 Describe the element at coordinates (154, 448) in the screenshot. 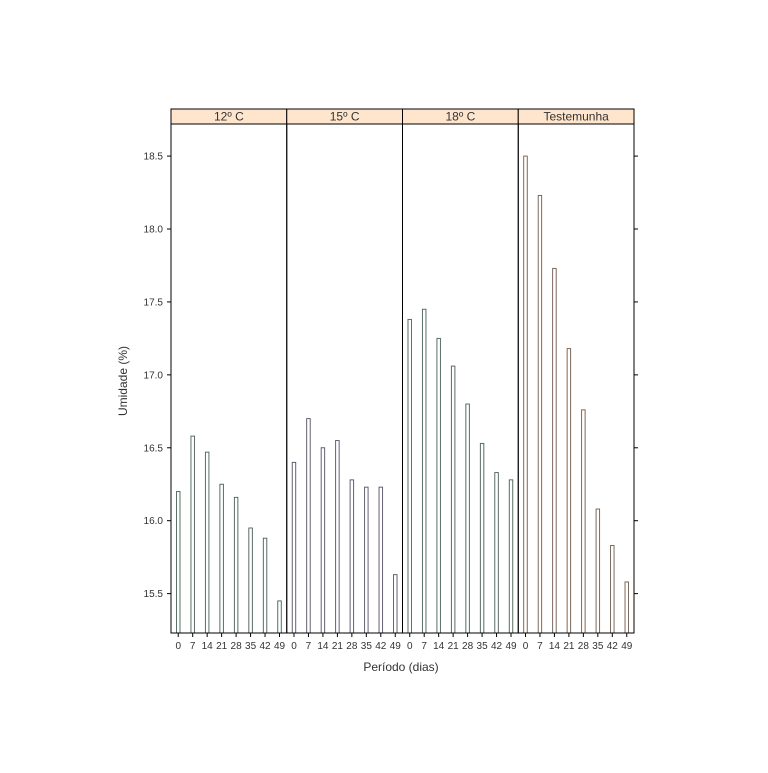

I see `y-tick-label: 16.5` at that location.